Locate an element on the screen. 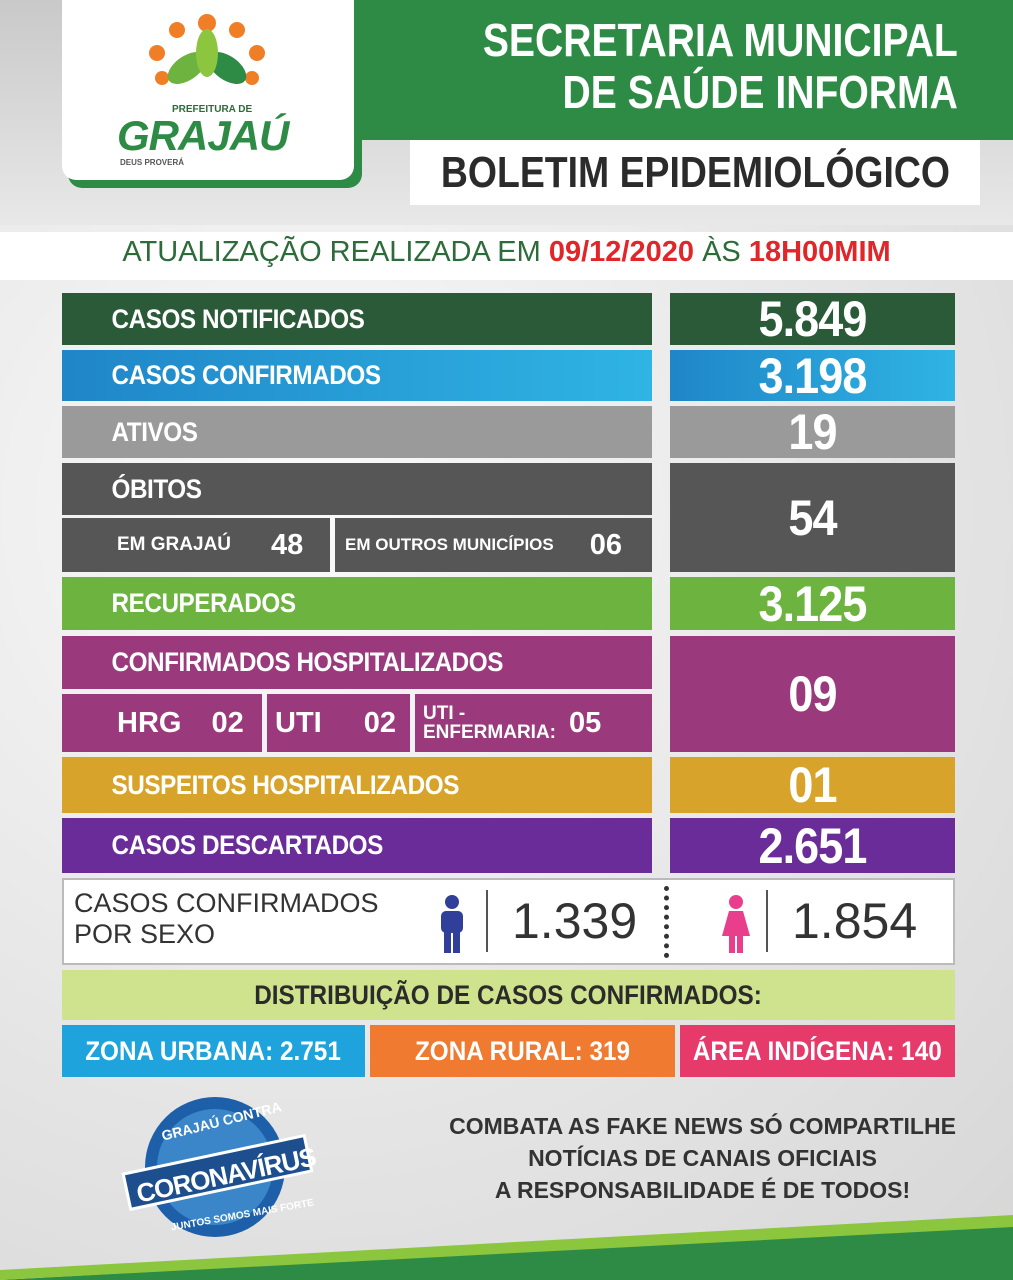 The image size is (1013, 1280). sub-box: EM GRAJAÚ 48 is located at coordinates (196, 545).